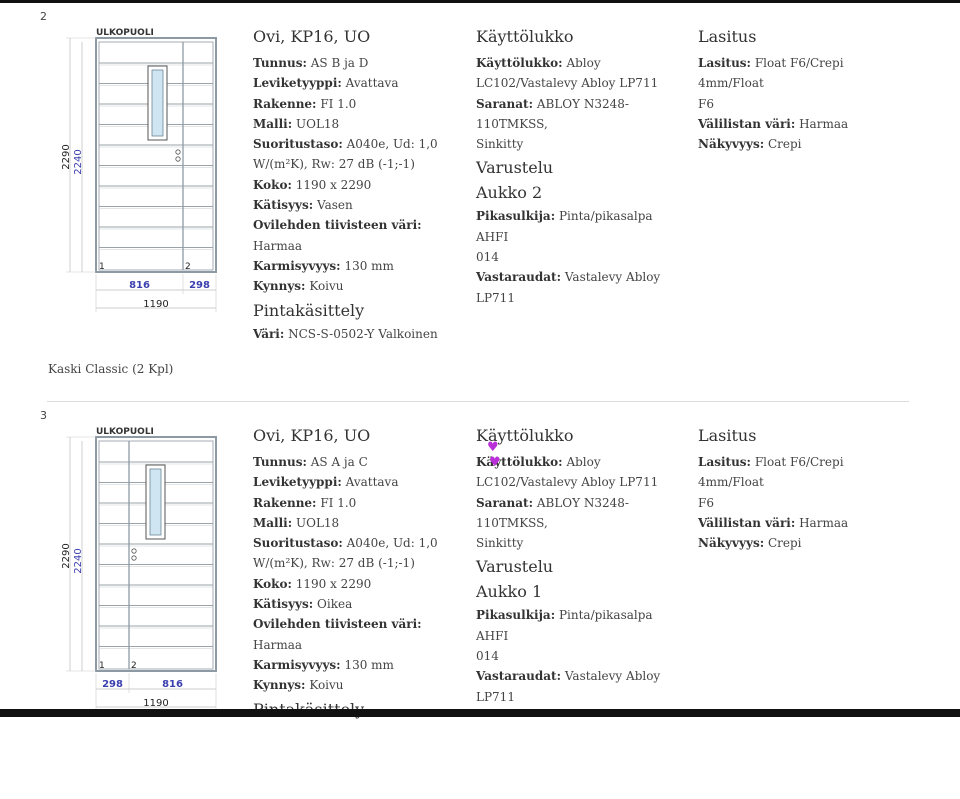  Describe the element at coordinates (333, 184) in the screenshot. I see `spec-value: 1190 x 2290` at that location.